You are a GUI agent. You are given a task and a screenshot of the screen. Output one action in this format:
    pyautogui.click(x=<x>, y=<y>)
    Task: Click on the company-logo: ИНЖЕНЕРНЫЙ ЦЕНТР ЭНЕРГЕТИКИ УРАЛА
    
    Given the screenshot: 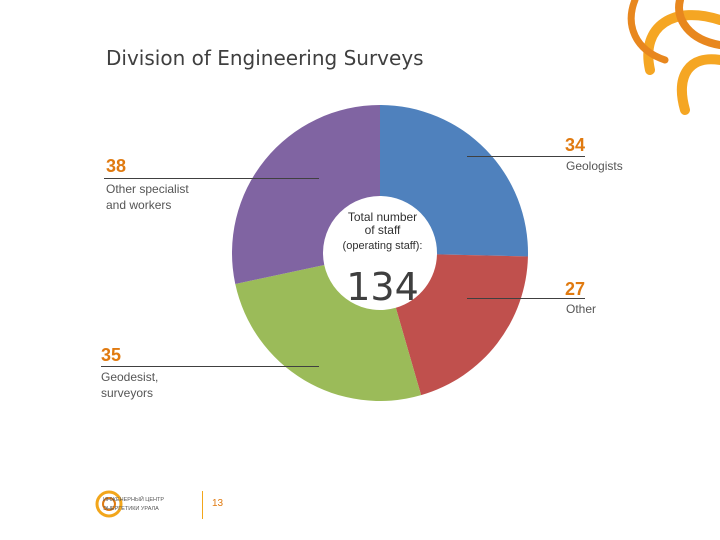 What is the action you would take?
    pyautogui.click(x=129, y=504)
    